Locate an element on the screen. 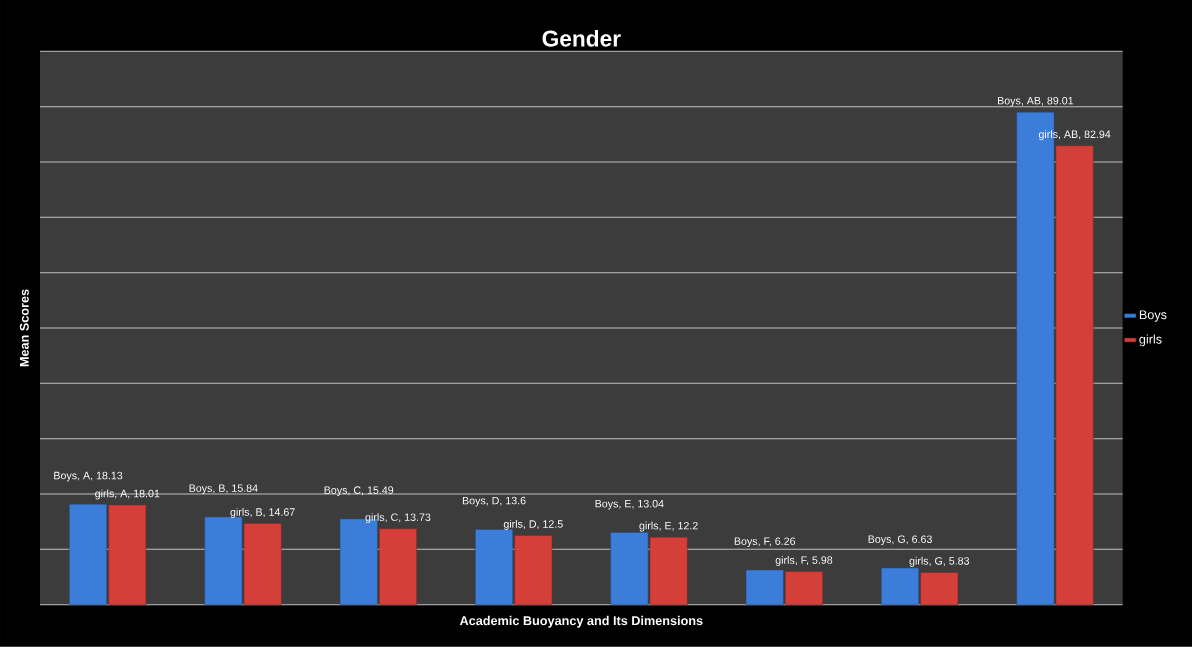 The image size is (1192, 647). data-label: Boys, E, 13.04 is located at coordinates (629, 505).